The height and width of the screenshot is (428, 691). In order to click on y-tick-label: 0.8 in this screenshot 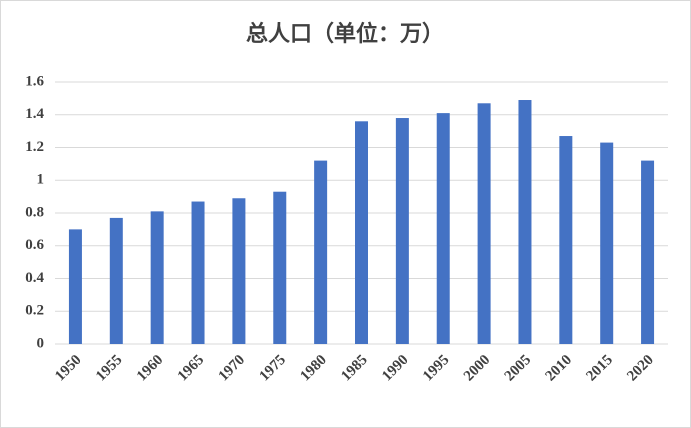, I will do `click(34, 212)`.